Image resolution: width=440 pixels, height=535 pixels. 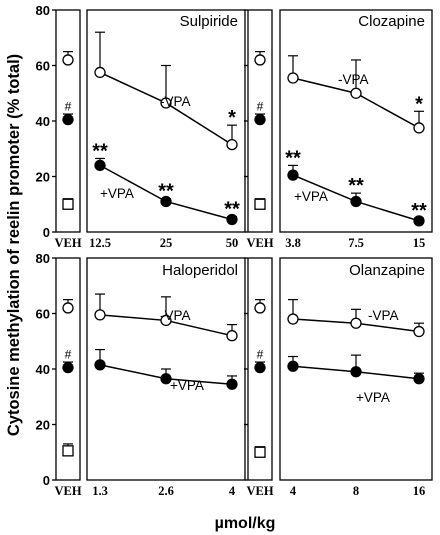 What do you see at coordinates (419, 243) in the screenshot?
I see `x-tick-label-dose: 15` at bounding box center [419, 243].